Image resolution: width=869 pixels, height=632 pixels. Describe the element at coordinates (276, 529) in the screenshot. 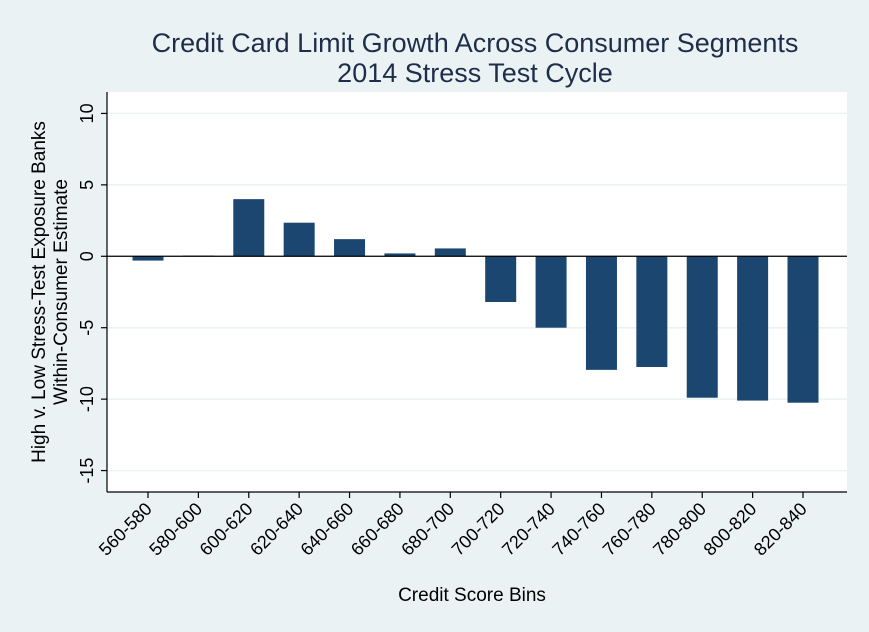

I see `x-tick-label: 620-640` at that location.